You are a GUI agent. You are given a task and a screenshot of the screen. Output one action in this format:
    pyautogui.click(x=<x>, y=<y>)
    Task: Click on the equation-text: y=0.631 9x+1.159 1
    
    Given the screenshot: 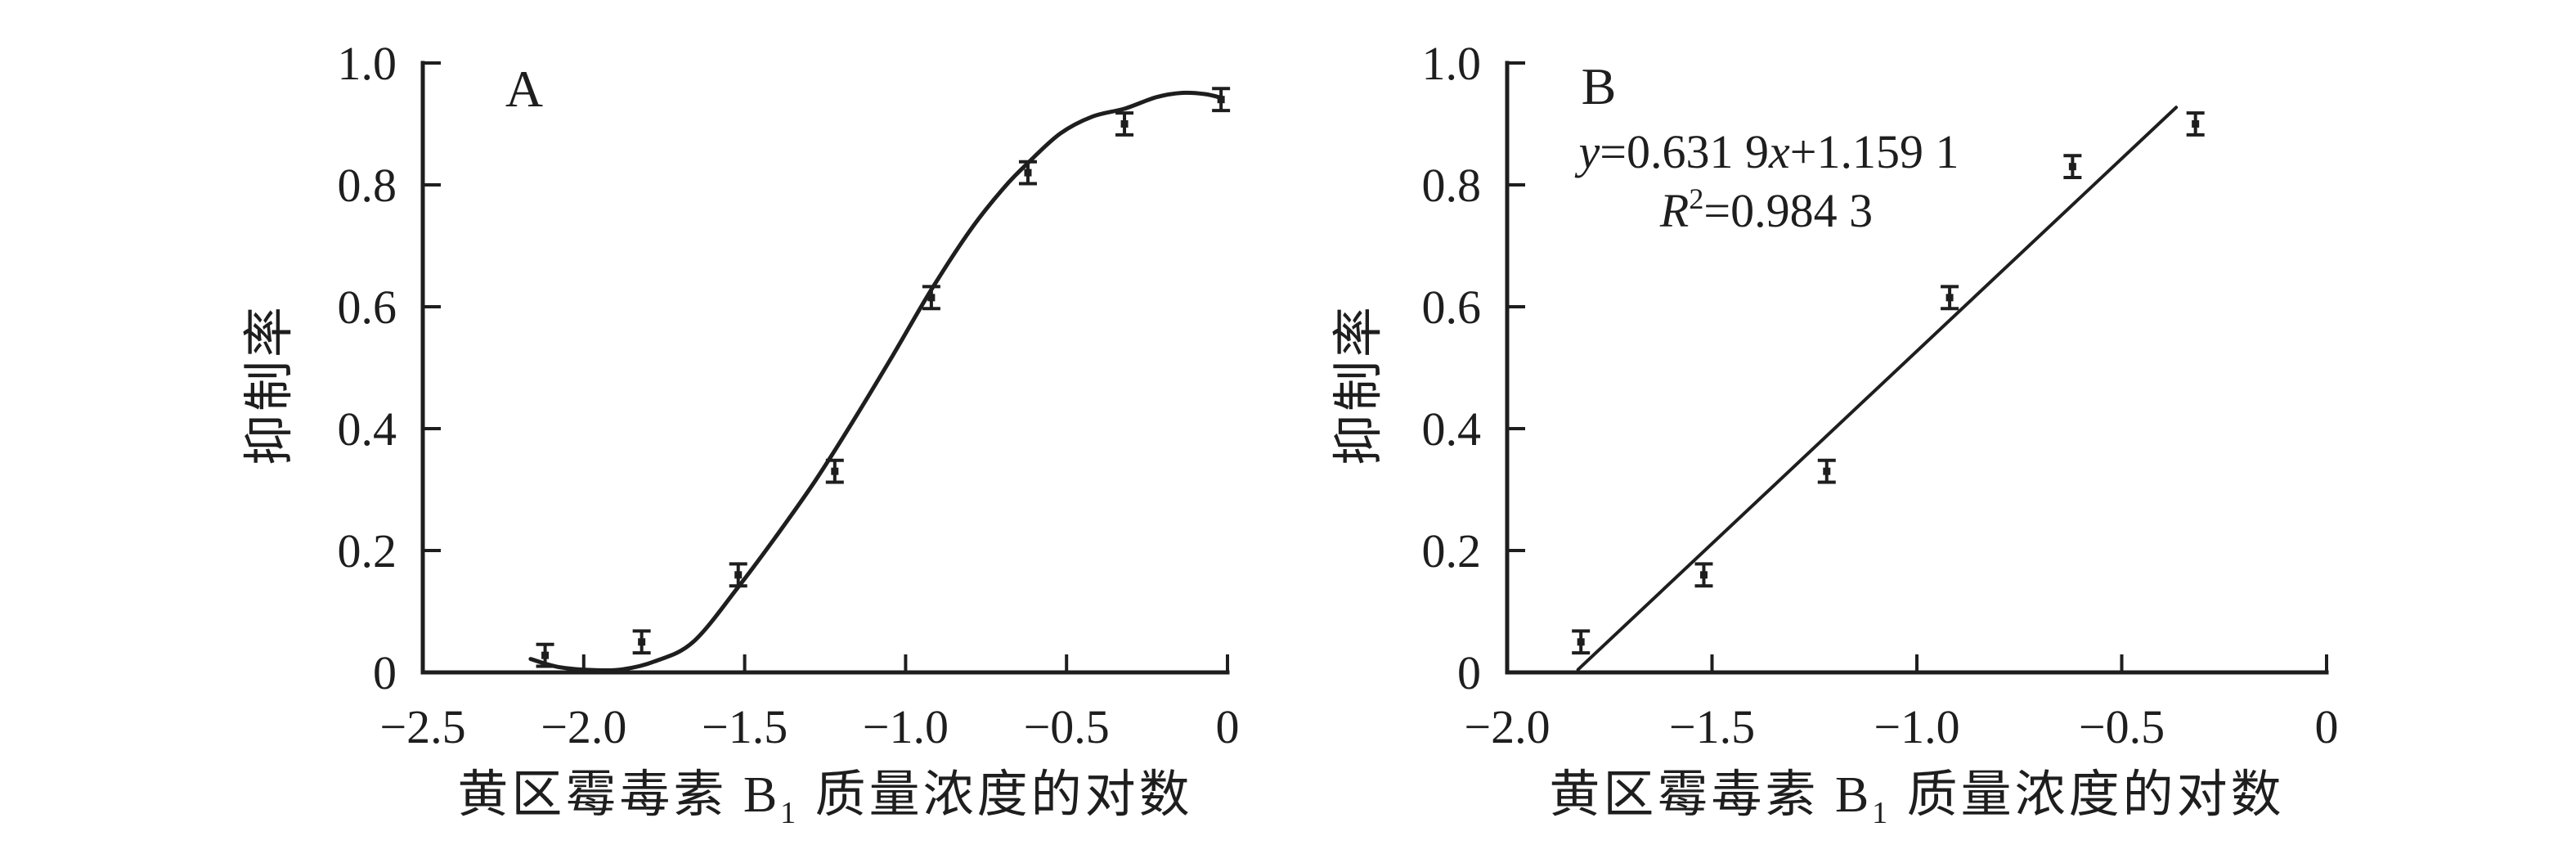 What is the action you would take?
    pyautogui.click(x=1767, y=151)
    